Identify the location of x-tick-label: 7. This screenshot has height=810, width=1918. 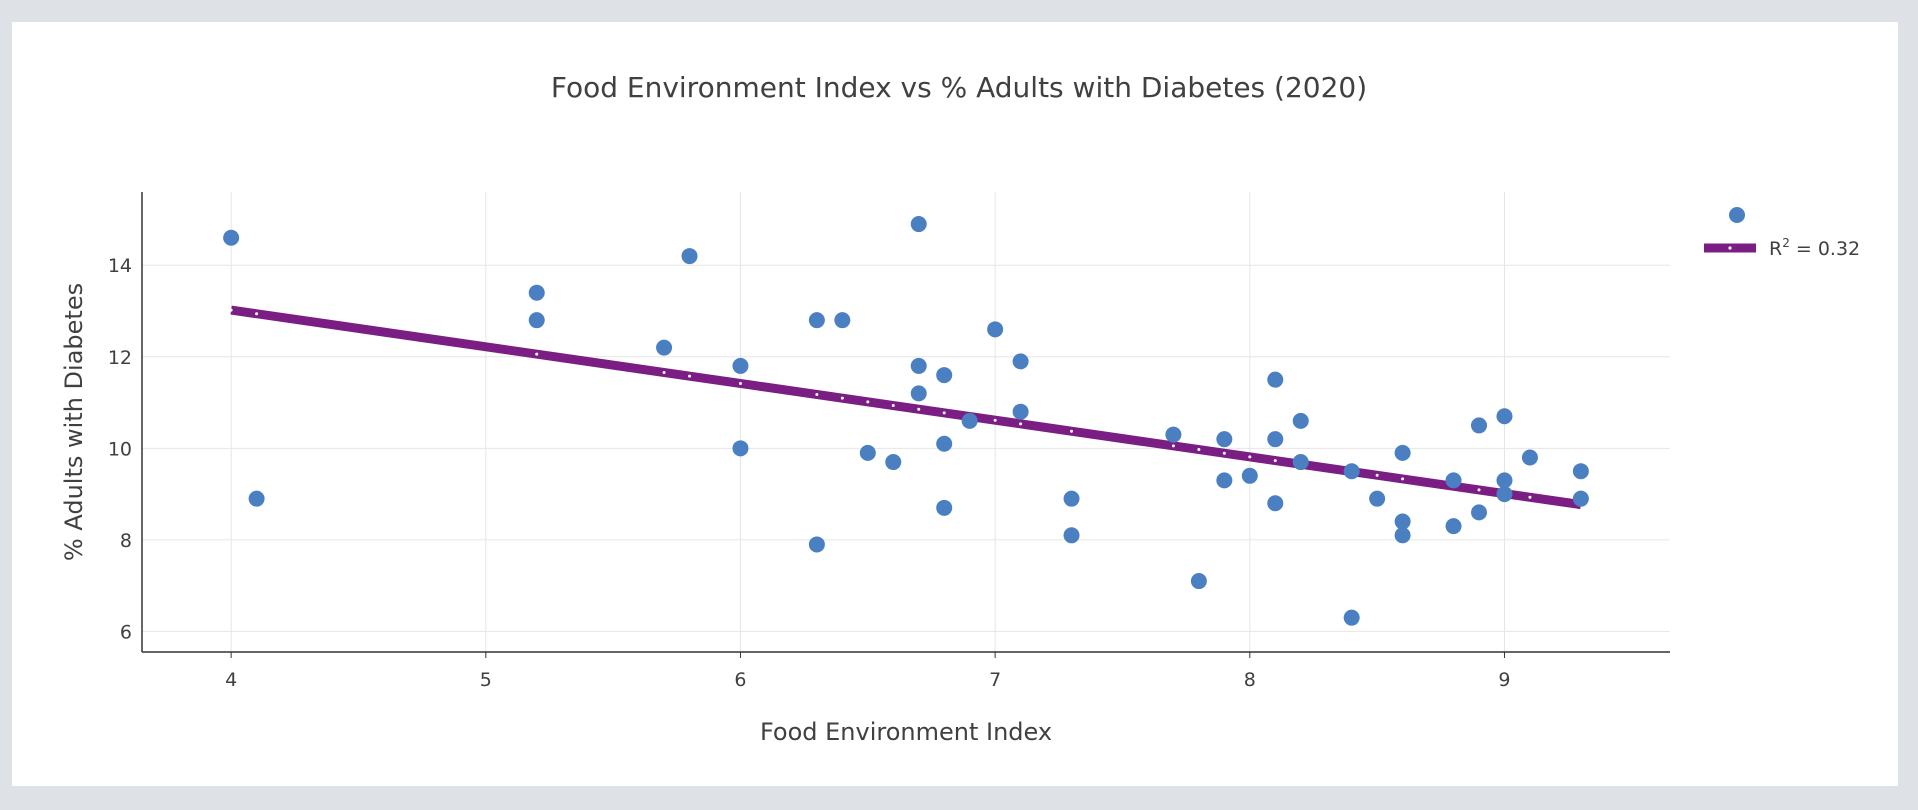
(995, 680).